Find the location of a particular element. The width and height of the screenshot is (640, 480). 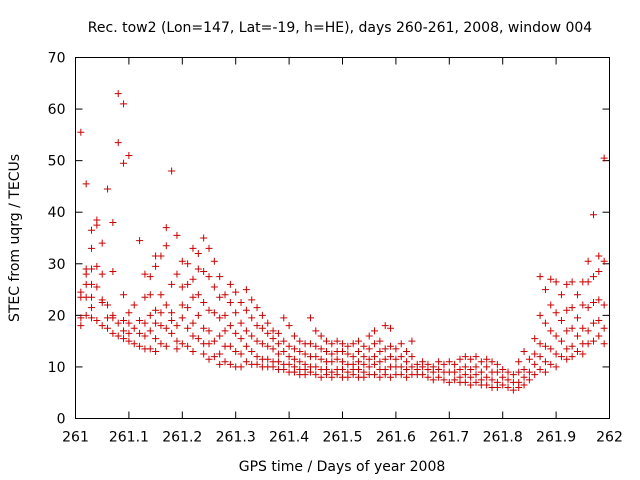

y-tick-label: 50 is located at coordinates (57, 162).